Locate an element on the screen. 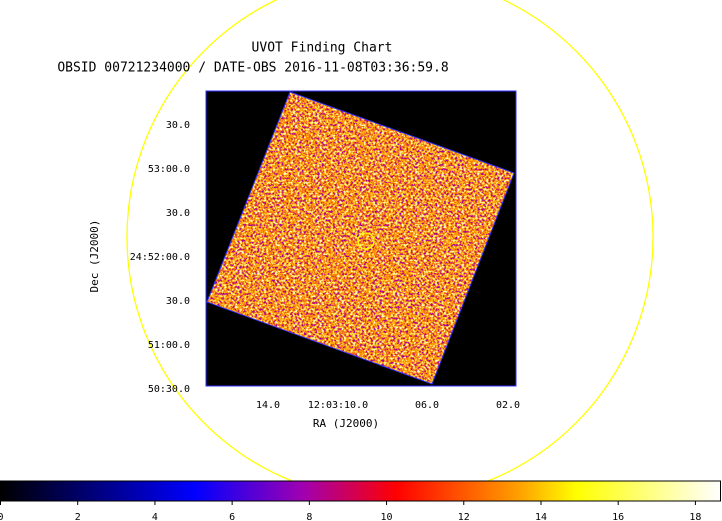 This screenshot has width=722, height=521. colorbar-tick-label: 6 is located at coordinates (232, 516).